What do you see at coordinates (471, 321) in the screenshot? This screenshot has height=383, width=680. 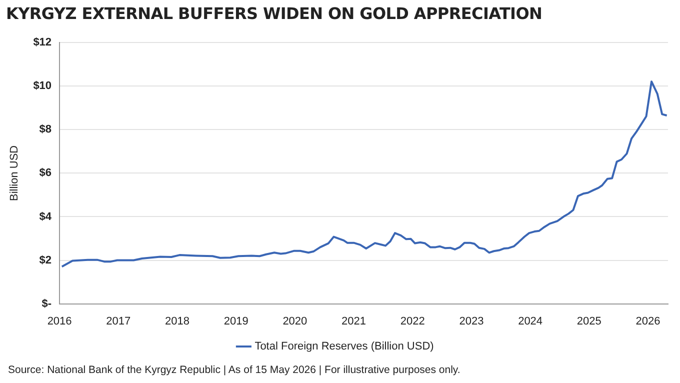 I see `x-tick-label: 2023` at bounding box center [471, 321].